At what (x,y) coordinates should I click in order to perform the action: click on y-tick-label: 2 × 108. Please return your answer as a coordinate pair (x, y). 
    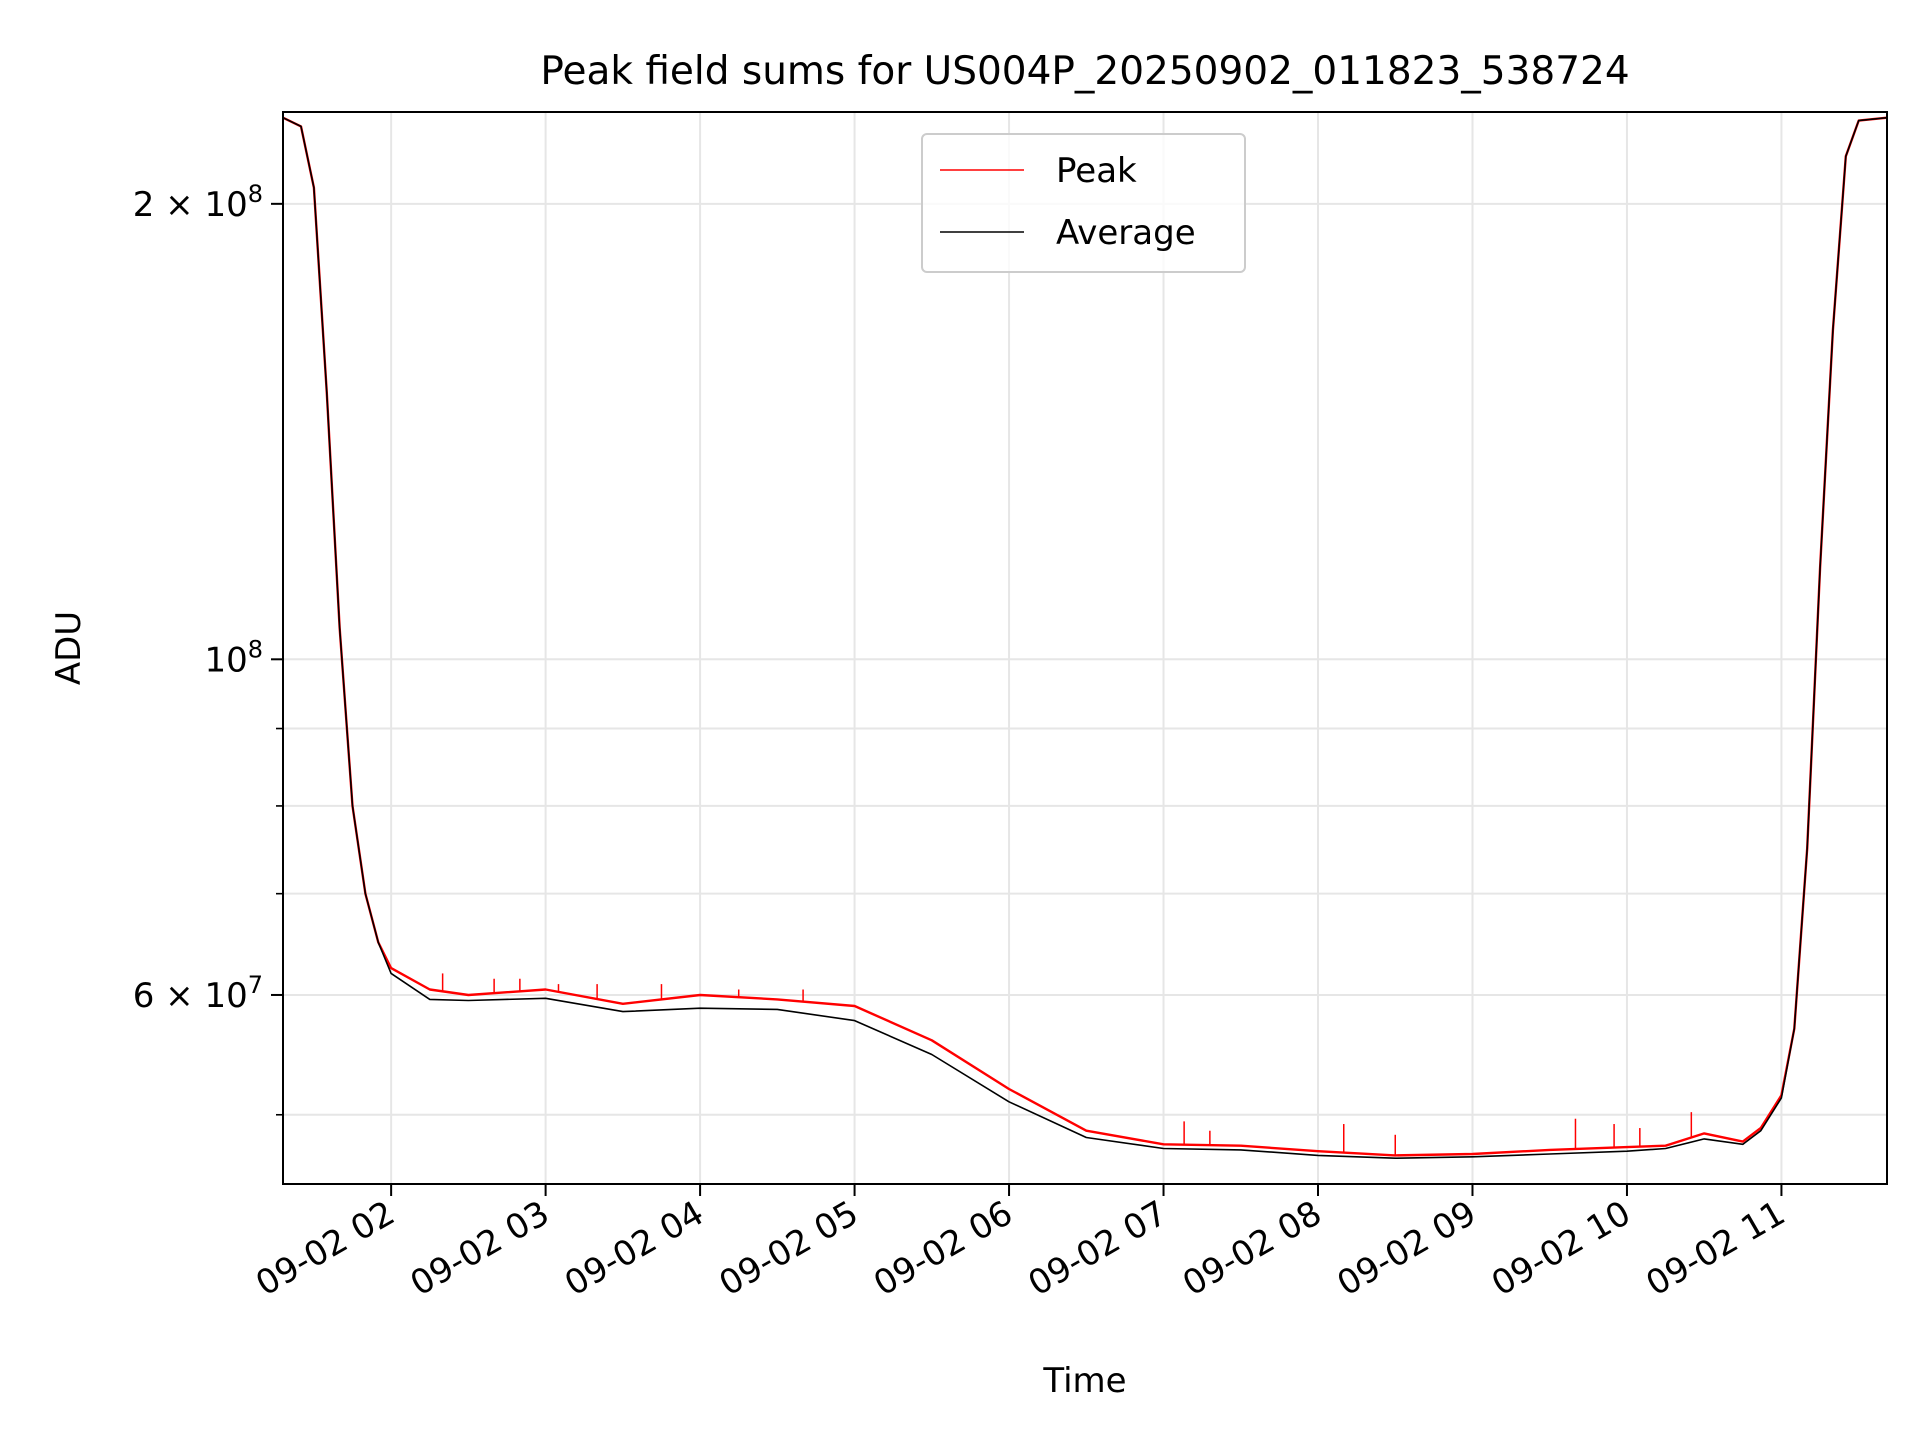
    Looking at the image, I should click on (198, 202).